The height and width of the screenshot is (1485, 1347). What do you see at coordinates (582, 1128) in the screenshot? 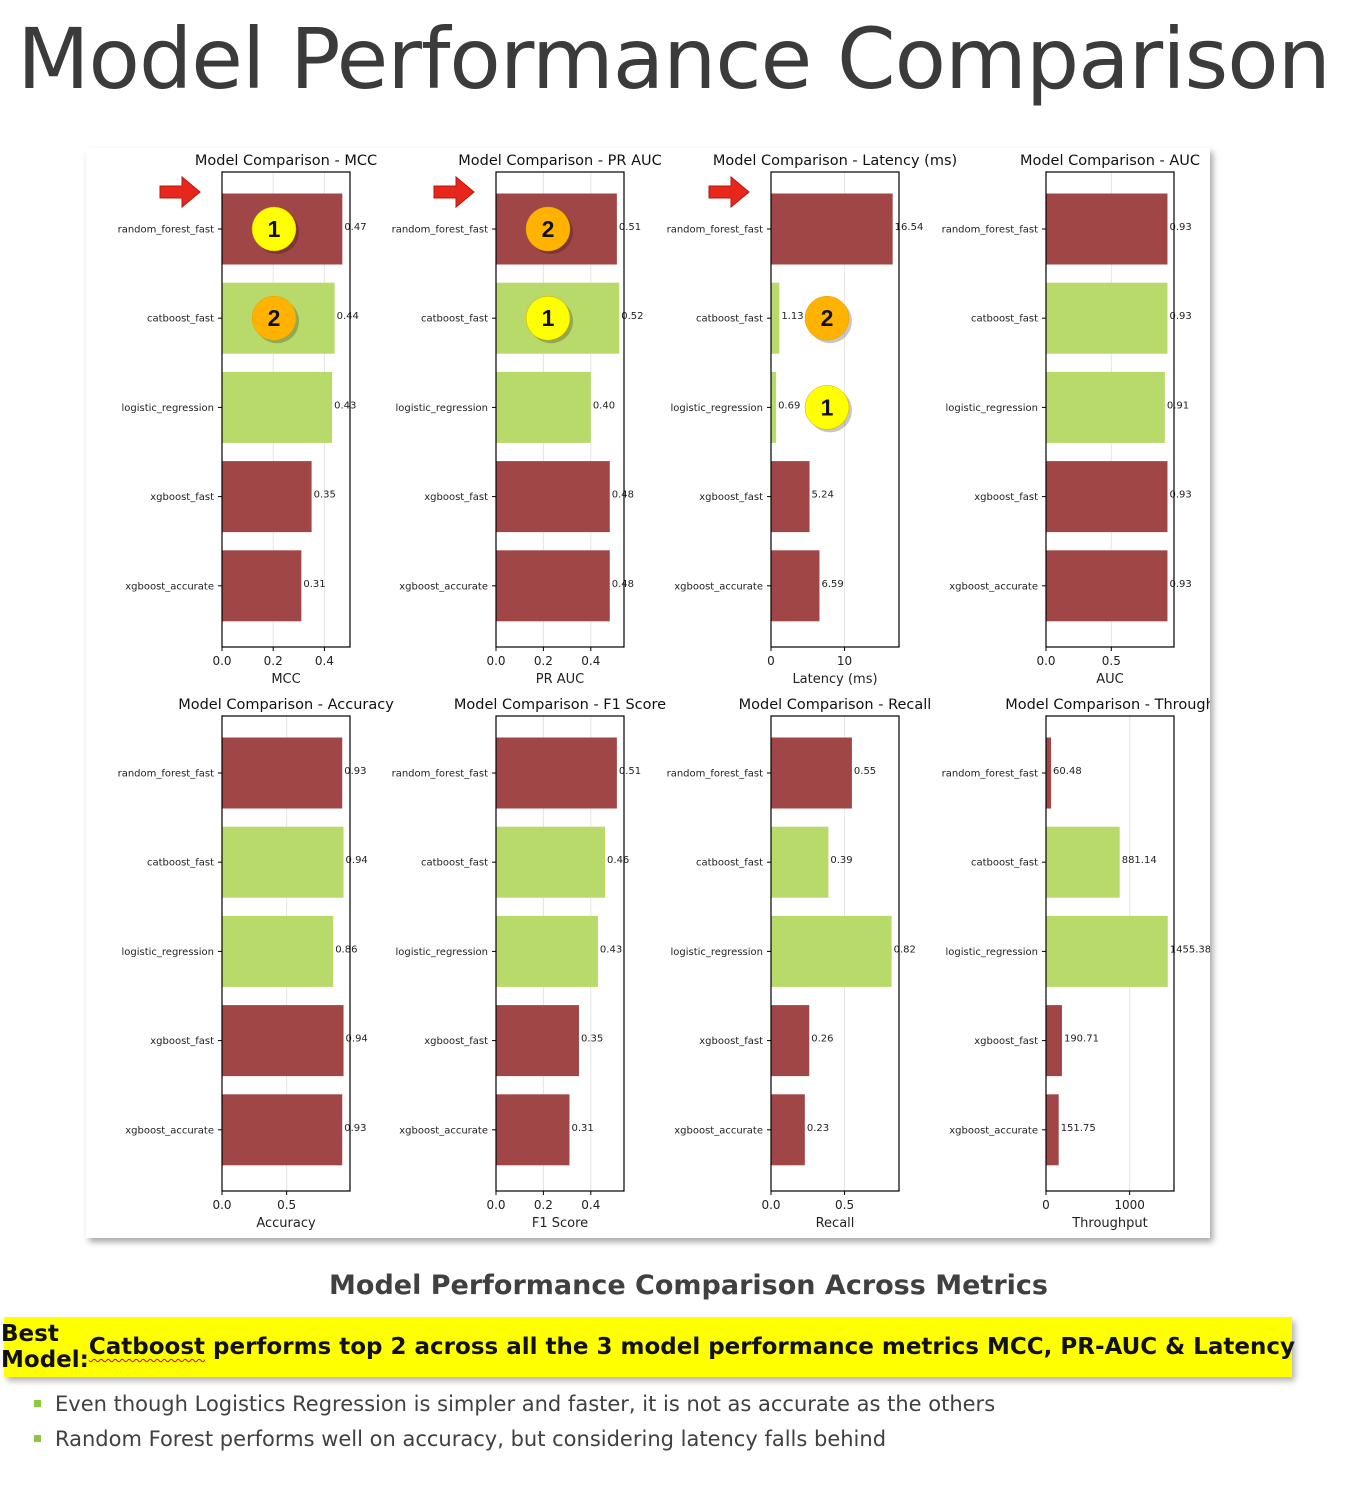
I see `data-label: 0.31` at bounding box center [582, 1128].